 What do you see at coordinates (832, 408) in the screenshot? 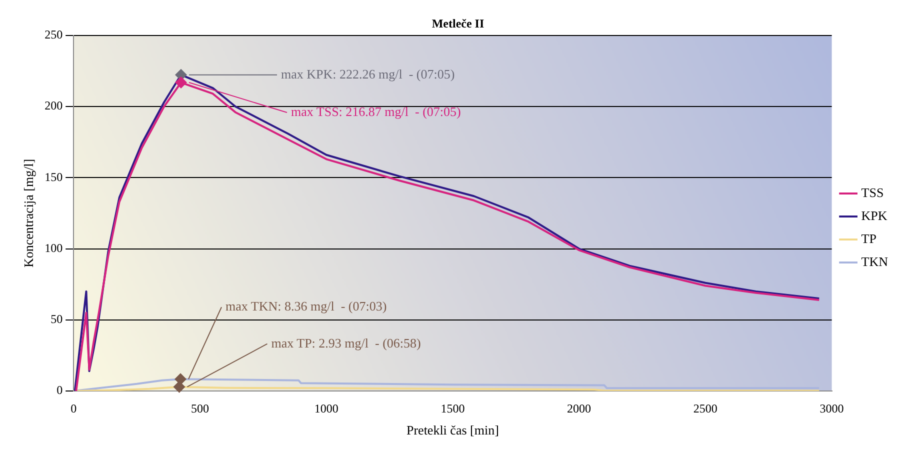
I see `x-tick-label: 3000` at bounding box center [832, 408].